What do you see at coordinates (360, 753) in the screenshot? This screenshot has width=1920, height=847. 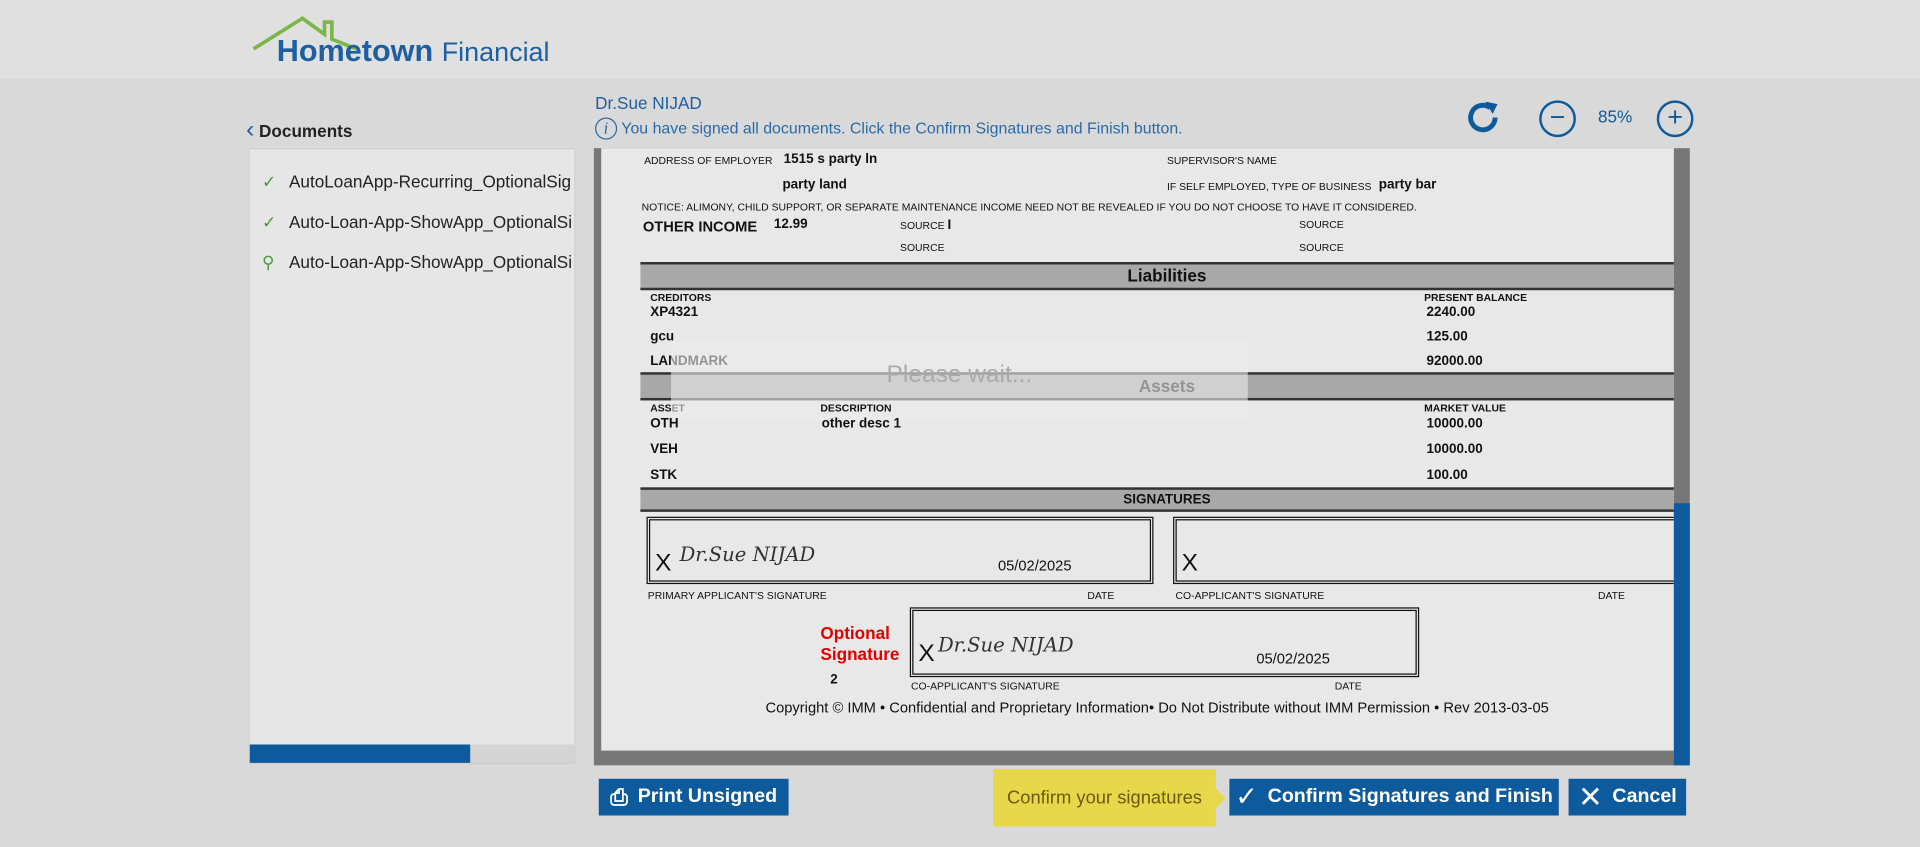 I see `progress-fill` at bounding box center [360, 753].